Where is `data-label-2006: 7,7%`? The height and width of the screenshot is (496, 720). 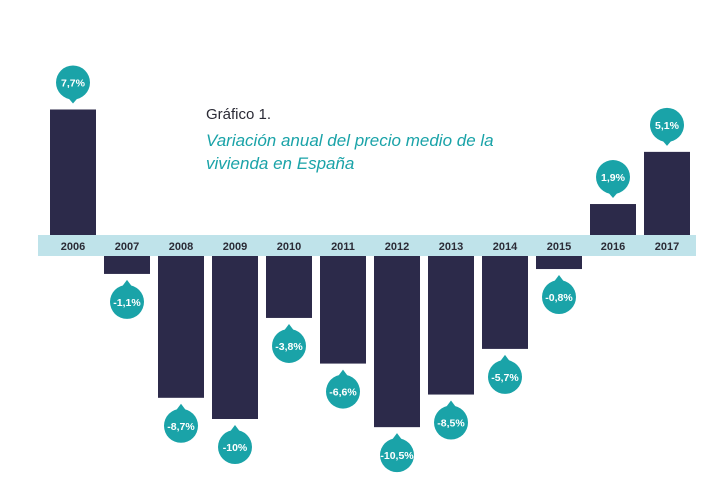
data-label-2006: 7,7% is located at coordinates (73, 83).